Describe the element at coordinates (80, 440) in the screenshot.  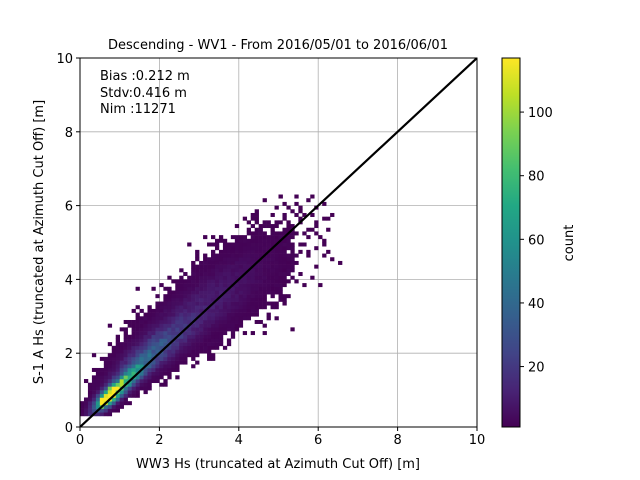
I see `x-tick-label: 0` at that location.